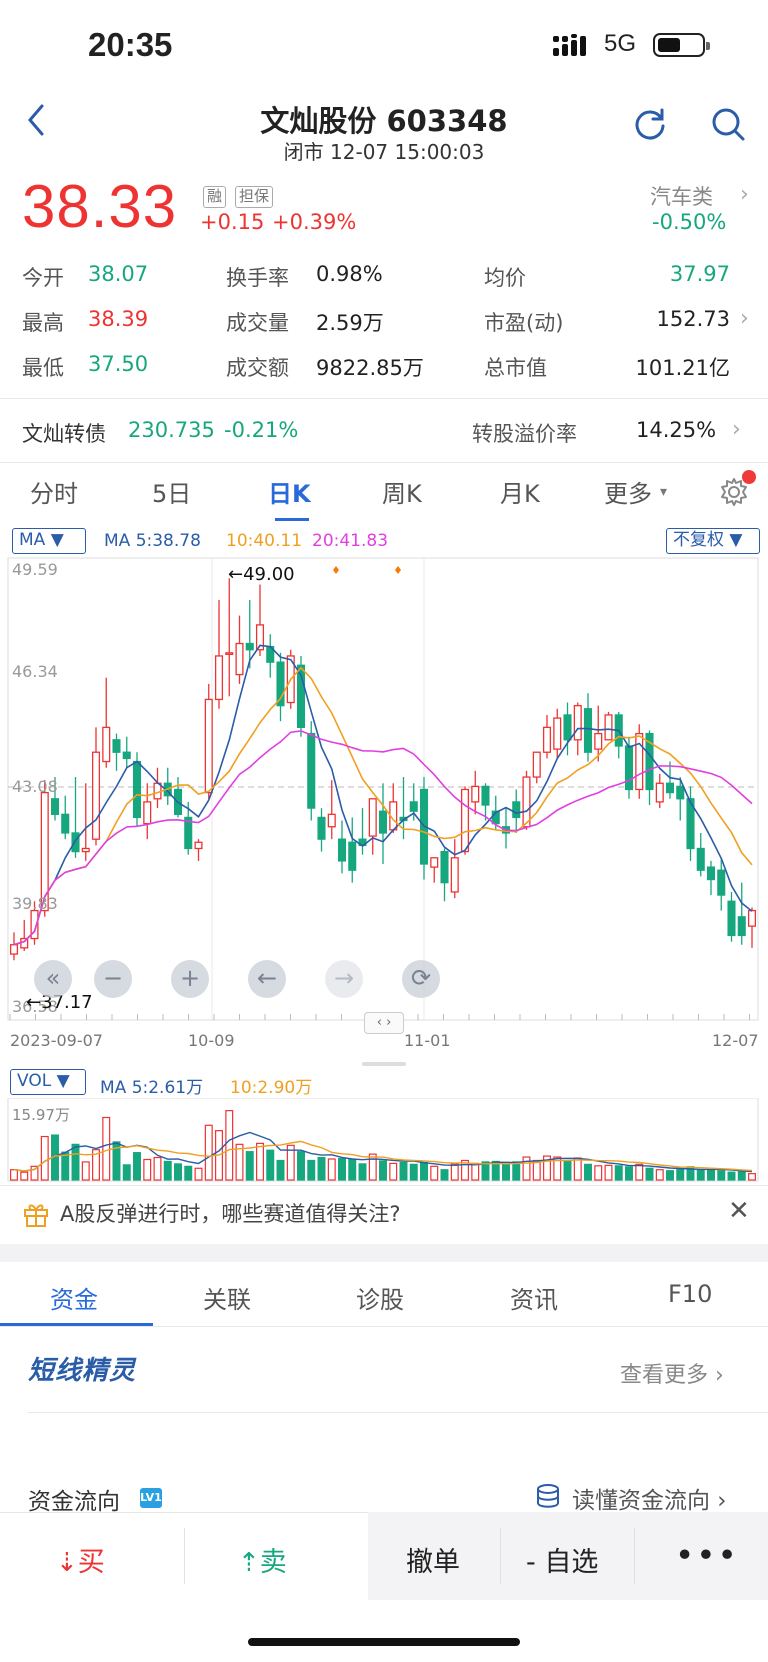  What do you see at coordinates (118, 274) in the screenshot?
I see `stat-open-value: 38.07` at bounding box center [118, 274].